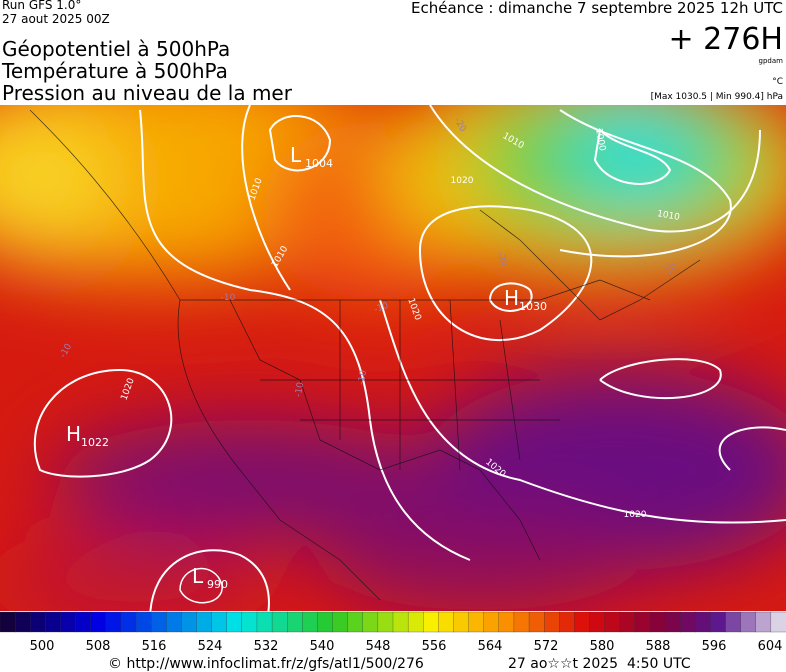 Image resolution: width=786 pixels, height=672 pixels. What do you see at coordinates (717, 97) in the screenshot?
I see `pressure-range: [Max 1030.5 | Min 990.4] hPa` at bounding box center [717, 97].